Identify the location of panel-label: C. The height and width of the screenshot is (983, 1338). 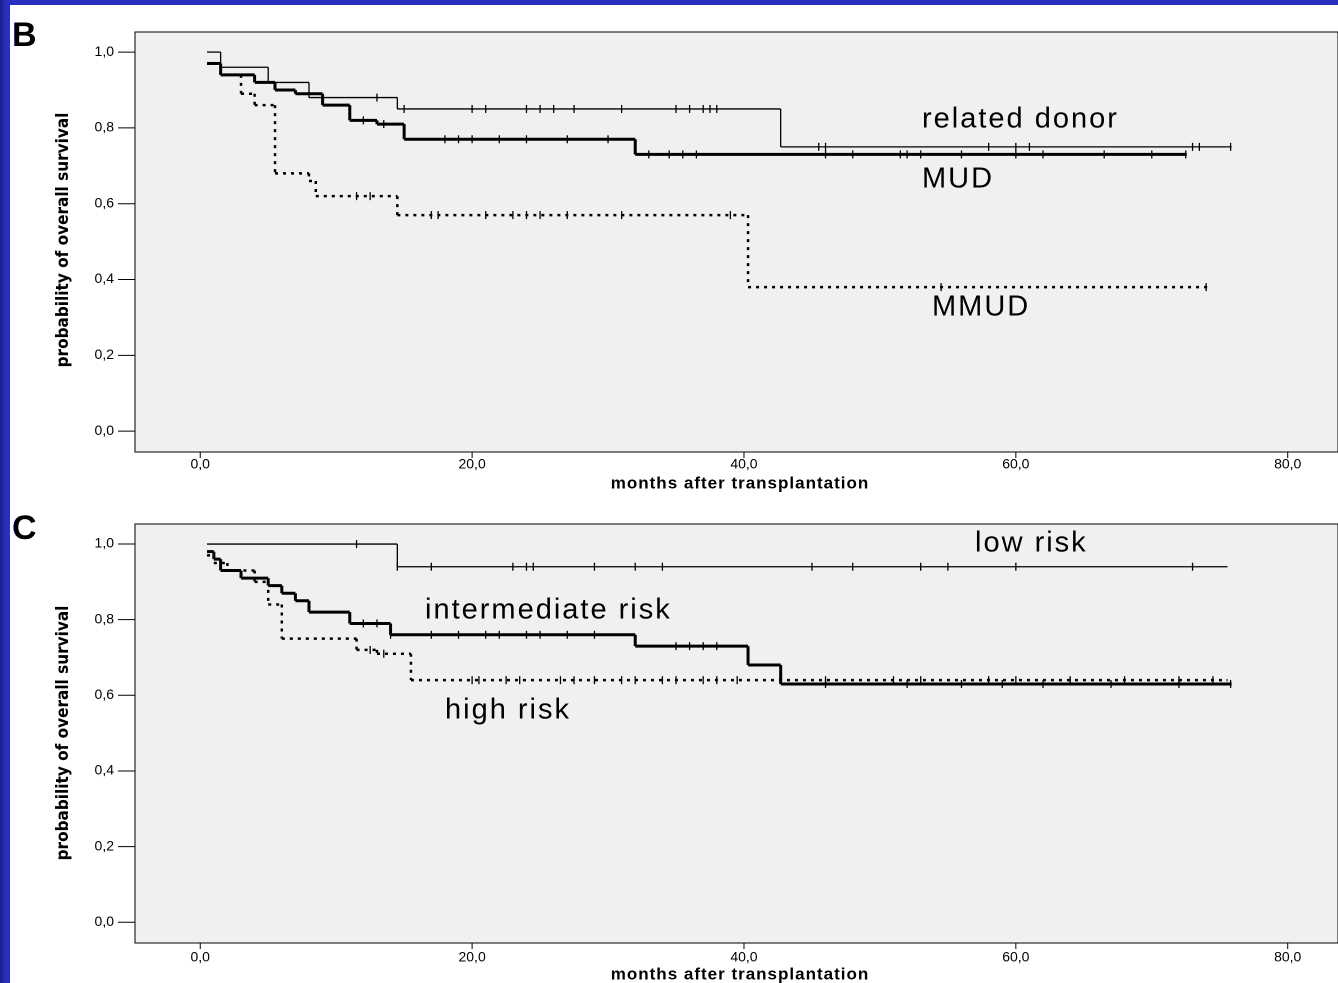
(24, 528).